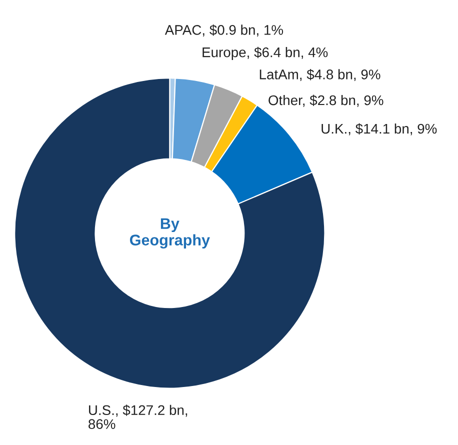  Describe the element at coordinates (138, 417) in the screenshot. I see `slice-label: U.S., $127.2 bn, 86%` at that location.